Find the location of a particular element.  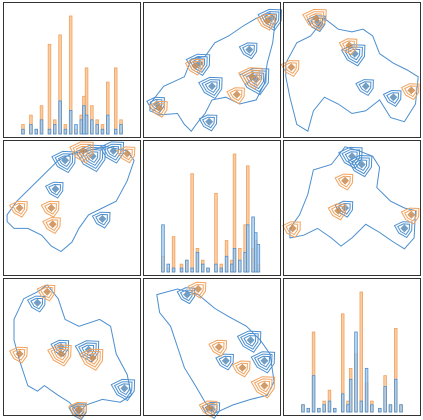

contour-panel-r1-c2 is located at coordinates (351, 198).